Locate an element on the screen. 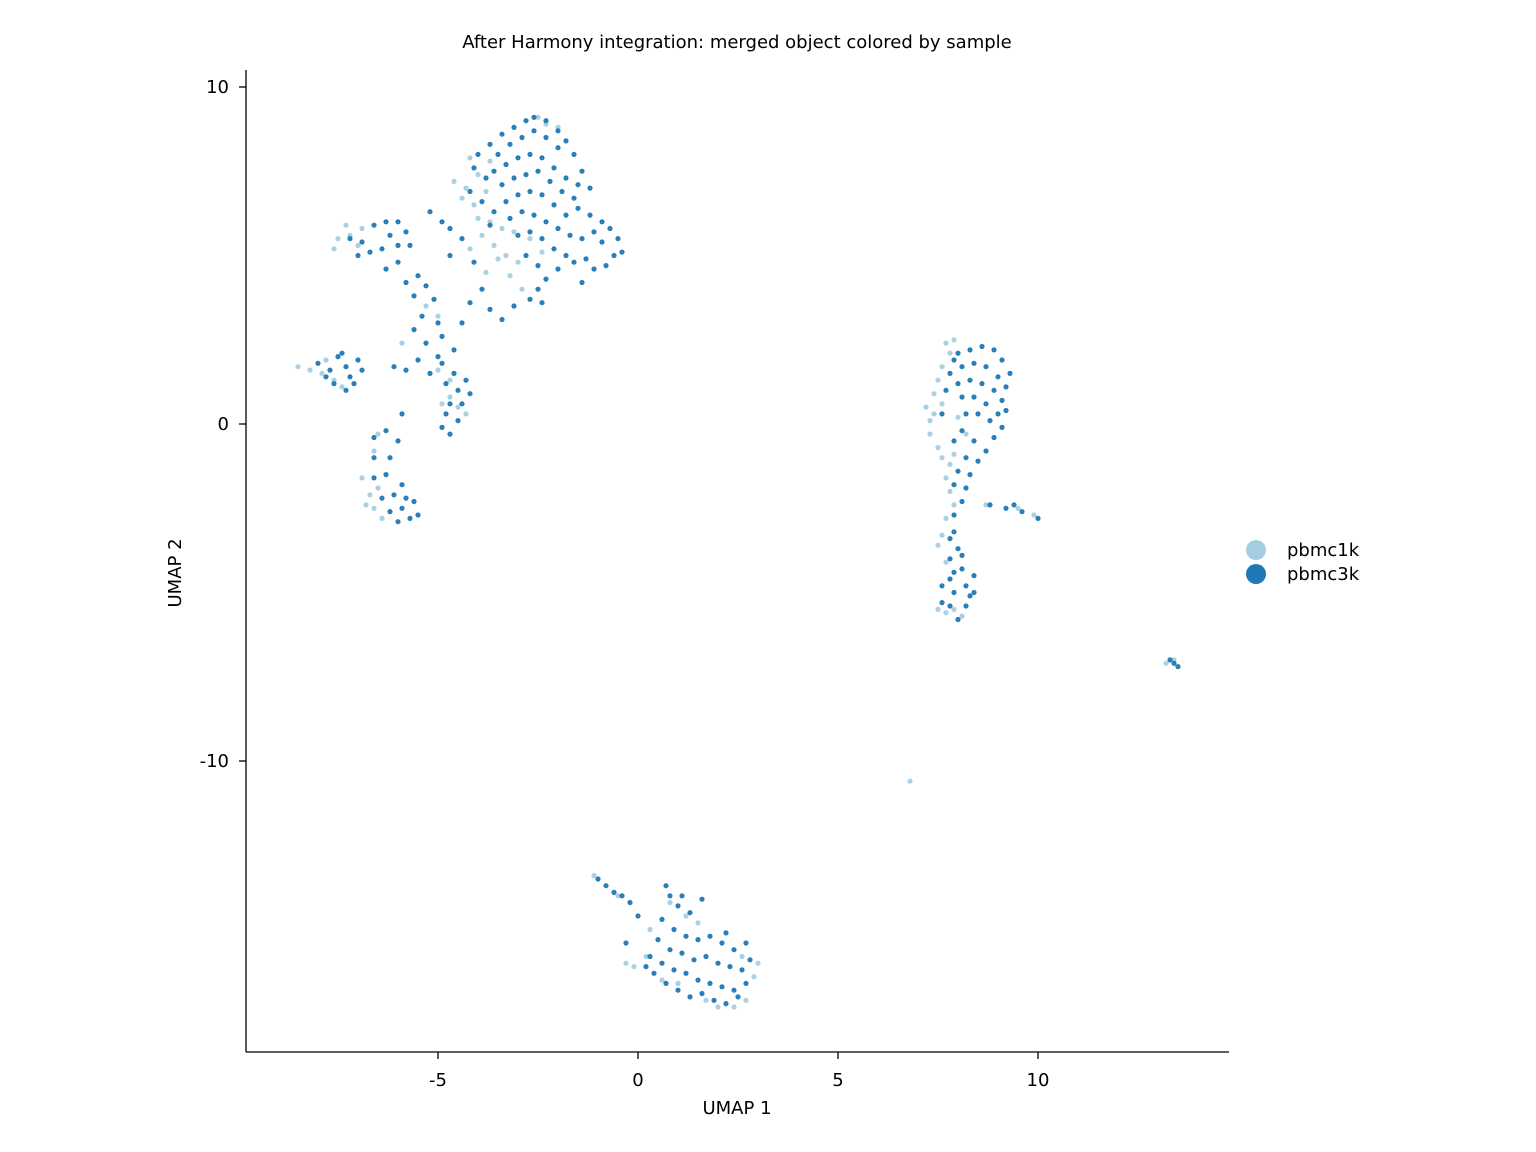 The height and width of the screenshot is (1152, 1536). x-tick-label: 0 is located at coordinates (637, 1080).